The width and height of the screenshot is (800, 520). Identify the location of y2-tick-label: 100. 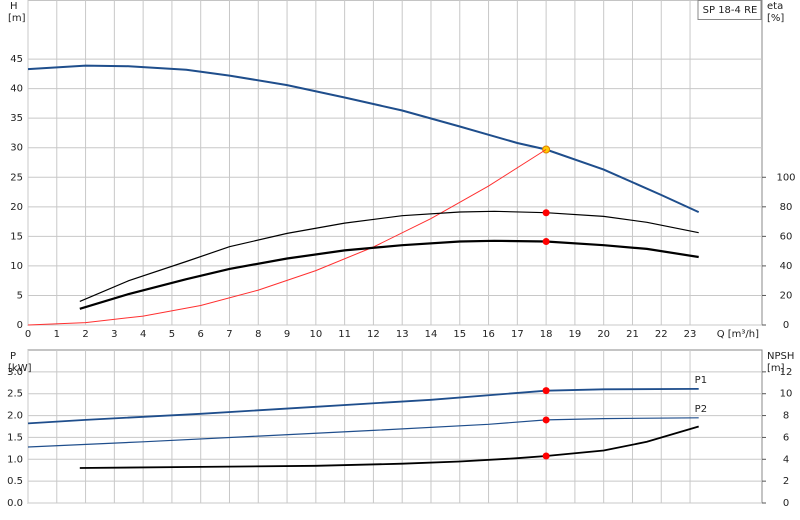
(785, 177).